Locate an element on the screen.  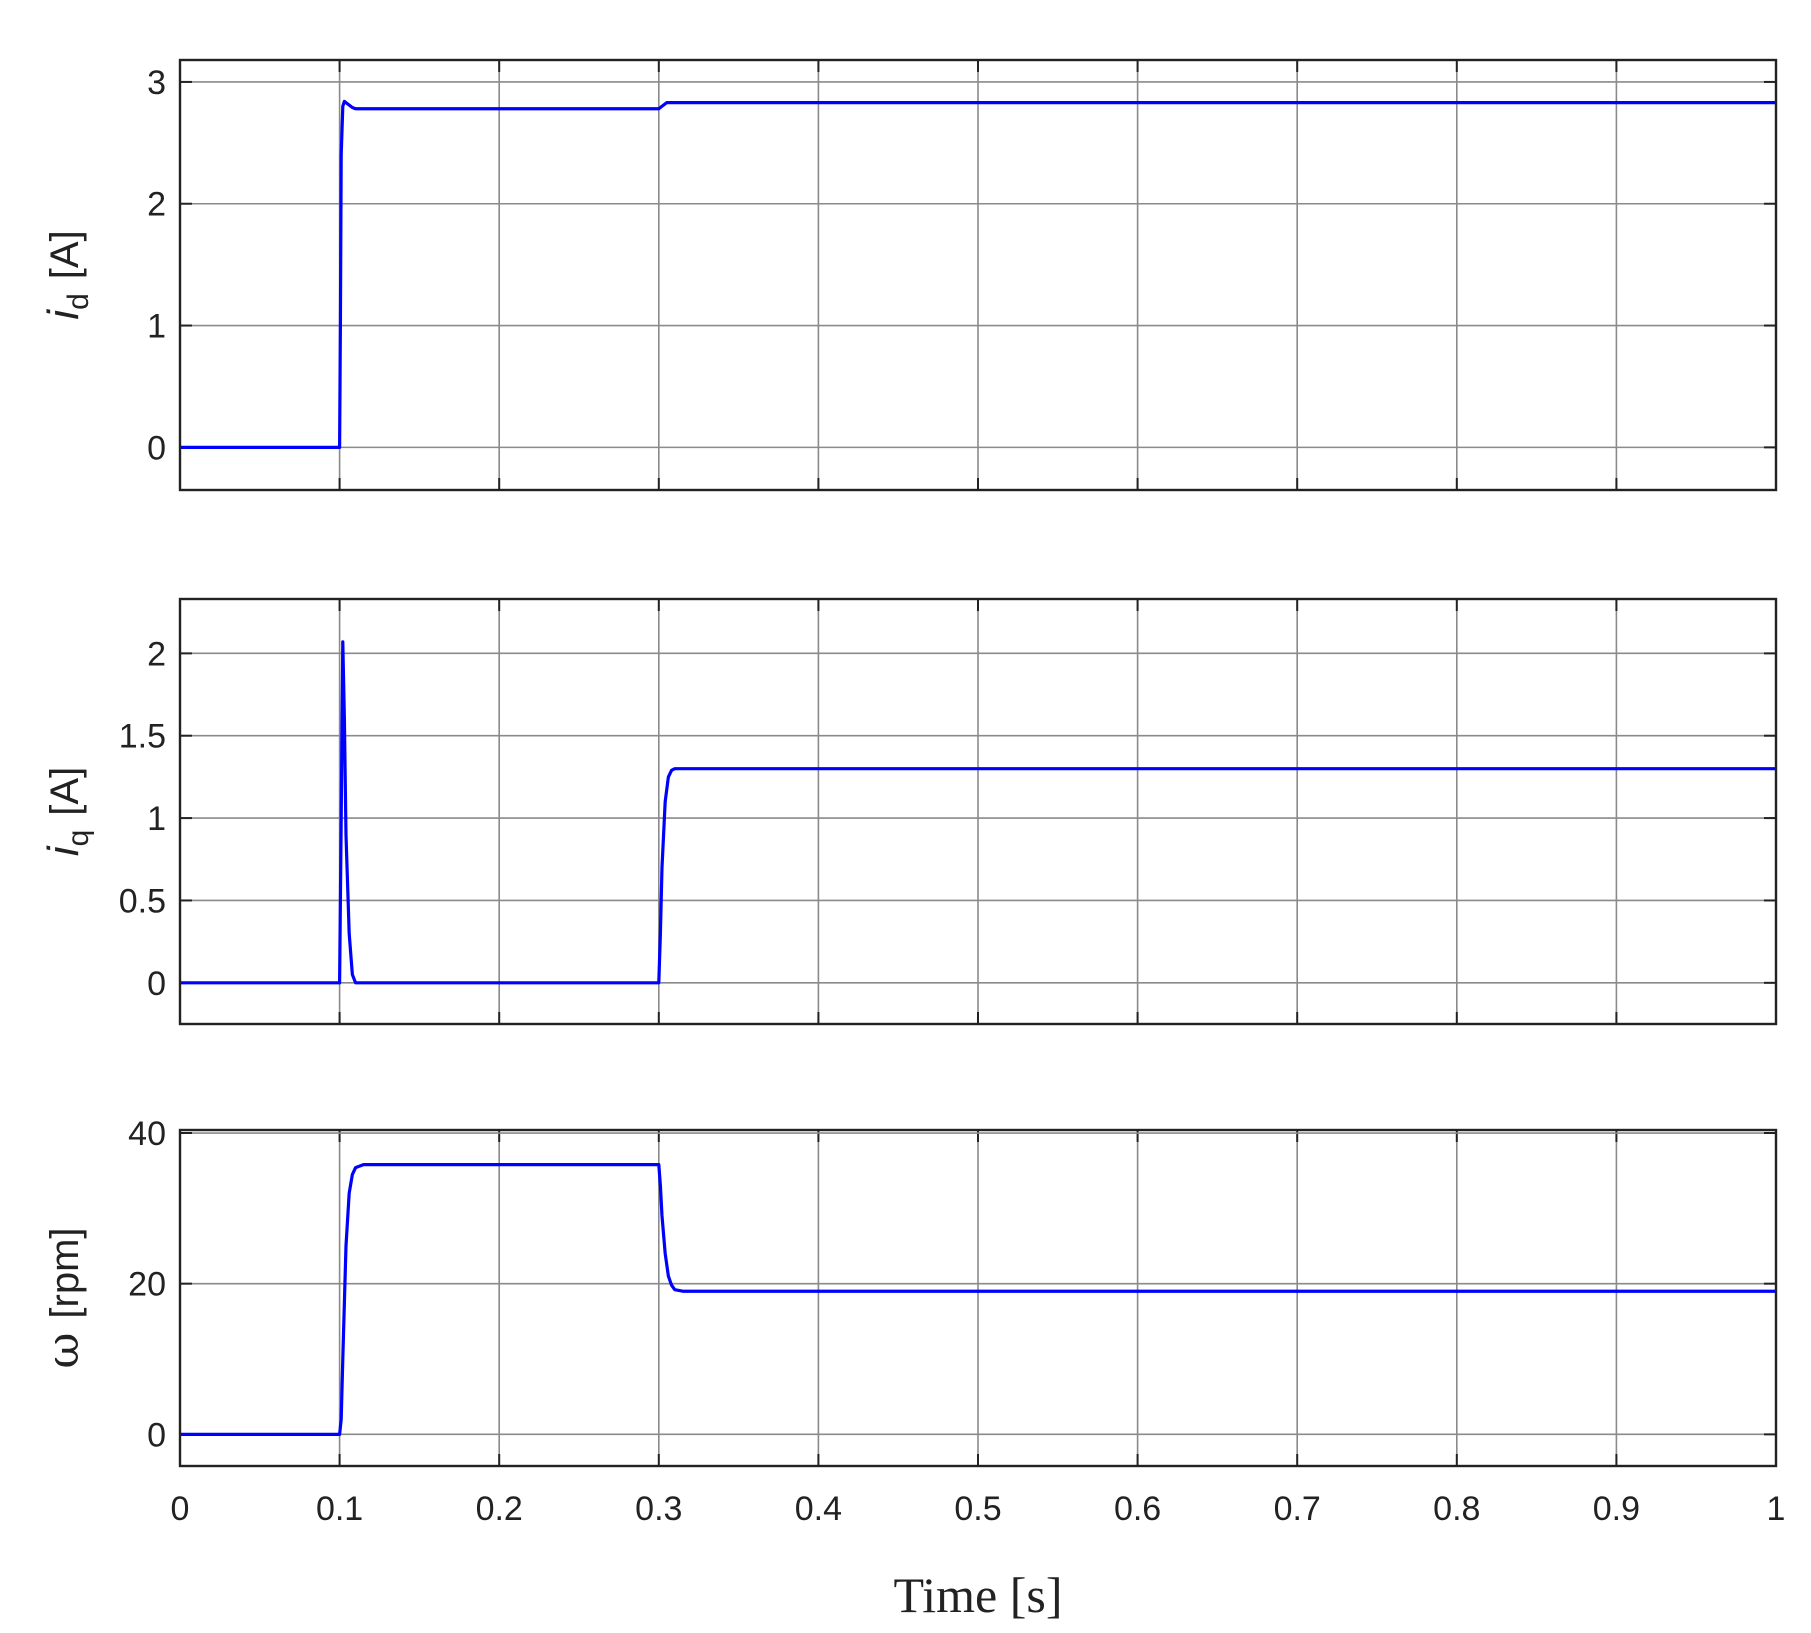
y-label-subscript: d is located at coordinates (78, 301).